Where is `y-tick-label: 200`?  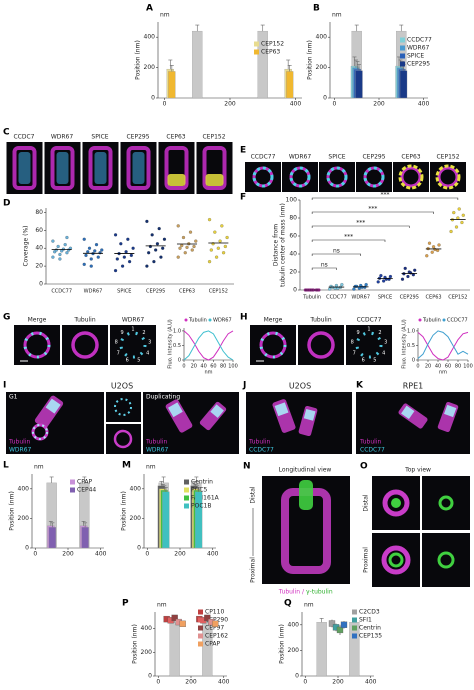 y-tick-label: 200 is located at coordinates (147, 652).